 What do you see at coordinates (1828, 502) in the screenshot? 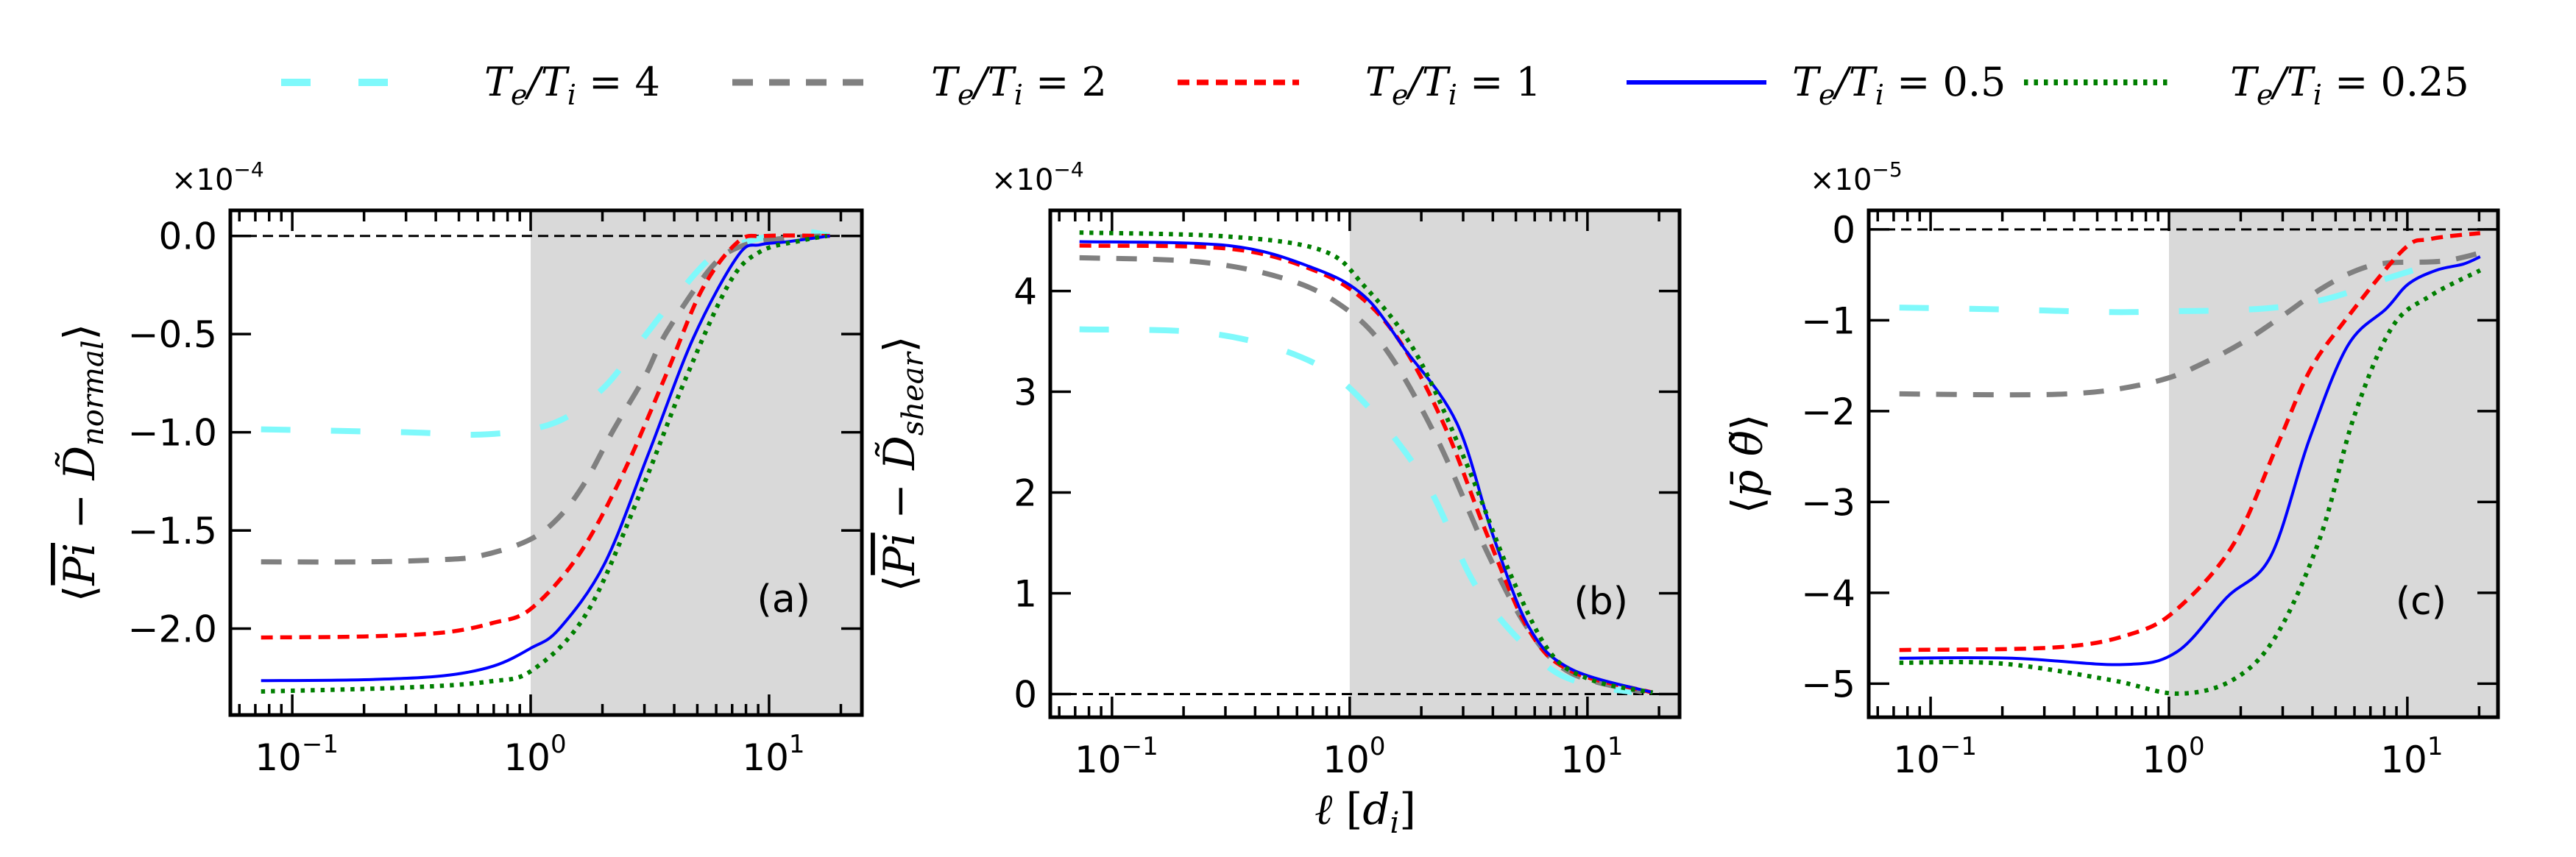
I see `y-tick-label: −3` at bounding box center [1828, 502].